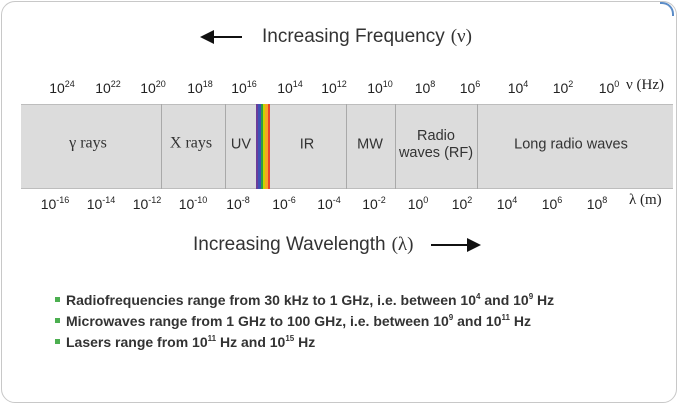  Describe the element at coordinates (289, 244) in the screenshot. I see `wavelength-label: Increasing Wavelength` at that location.